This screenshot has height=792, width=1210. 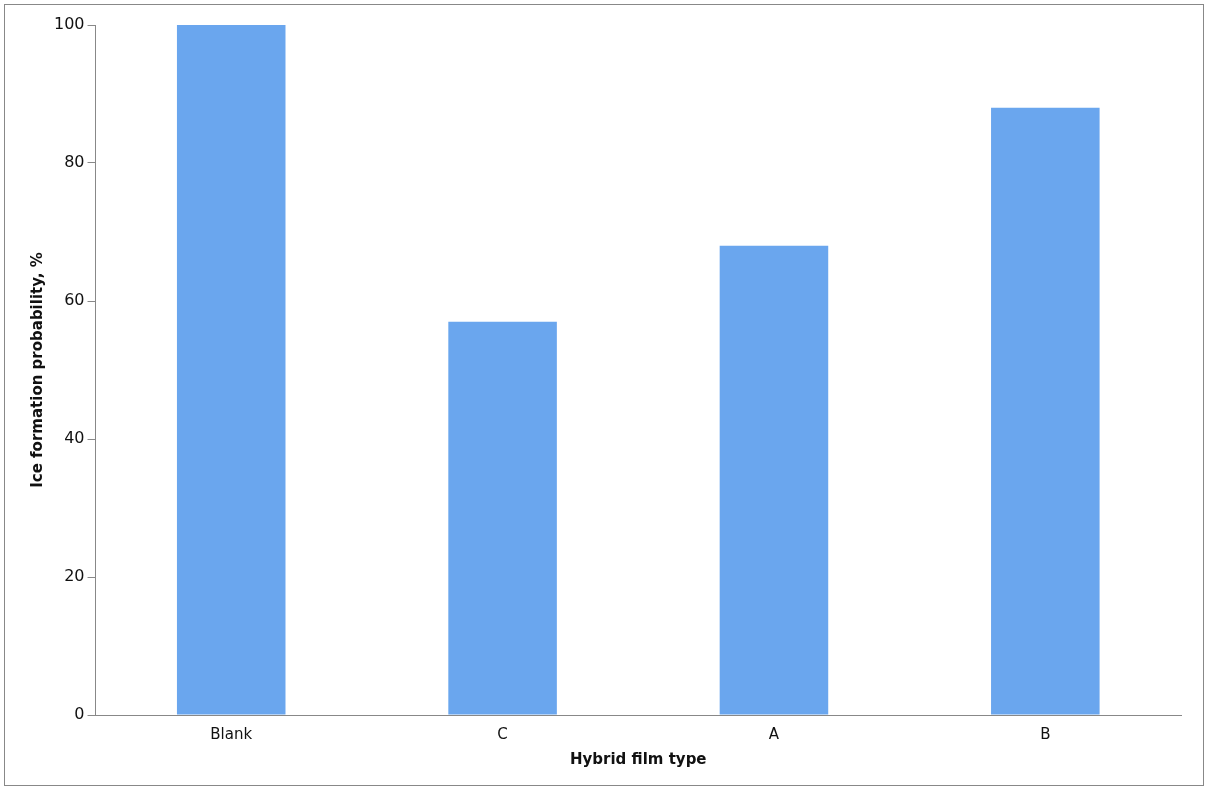 What do you see at coordinates (74, 300) in the screenshot?
I see `y-tick-label: 60` at bounding box center [74, 300].